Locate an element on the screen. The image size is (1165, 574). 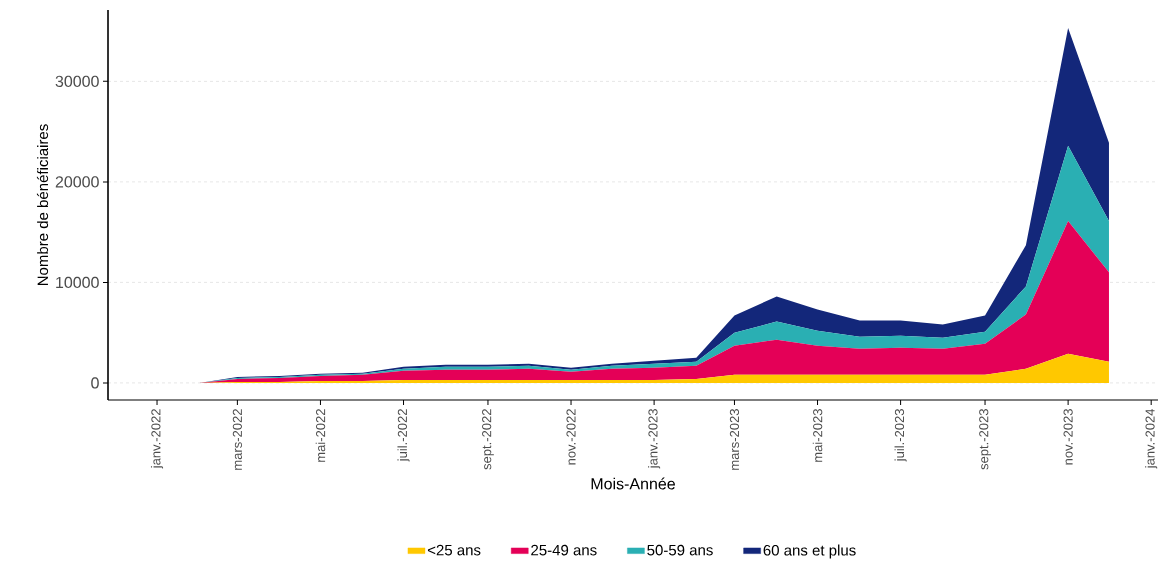
x-tick-label: nov.-2023 is located at coordinates (1068, 437).